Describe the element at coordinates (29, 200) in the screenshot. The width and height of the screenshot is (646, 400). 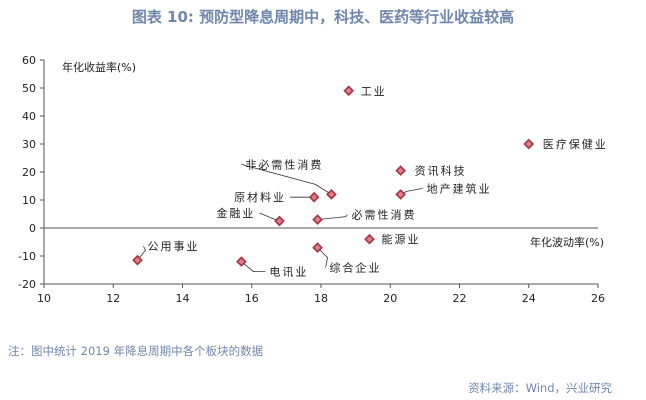
I see `y-tick-label: 10` at that location.